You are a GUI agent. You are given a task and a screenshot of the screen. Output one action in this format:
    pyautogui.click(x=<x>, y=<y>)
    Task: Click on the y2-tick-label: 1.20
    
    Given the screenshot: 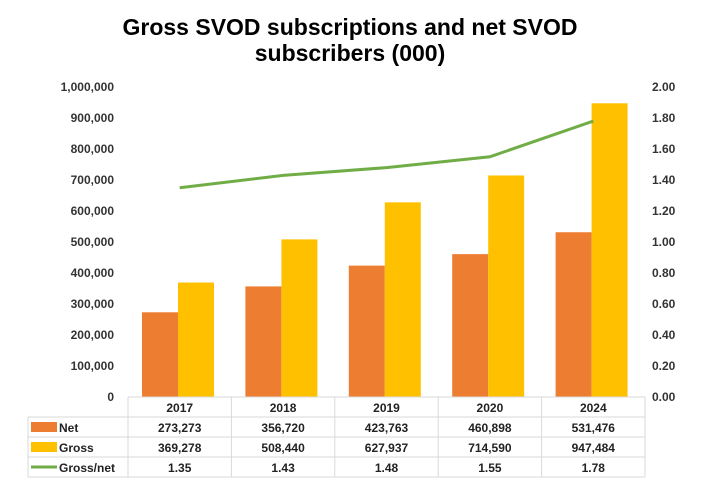 What is the action you would take?
    pyautogui.click(x=664, y=211)
    